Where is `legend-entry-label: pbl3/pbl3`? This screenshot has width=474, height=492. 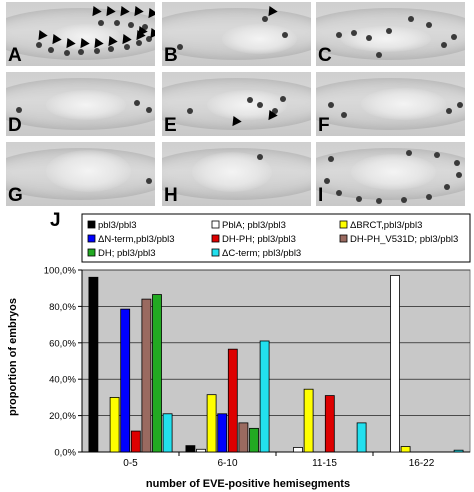 legend-entry-label: pbl3/pbl3 is located at coordinates (117, 225).